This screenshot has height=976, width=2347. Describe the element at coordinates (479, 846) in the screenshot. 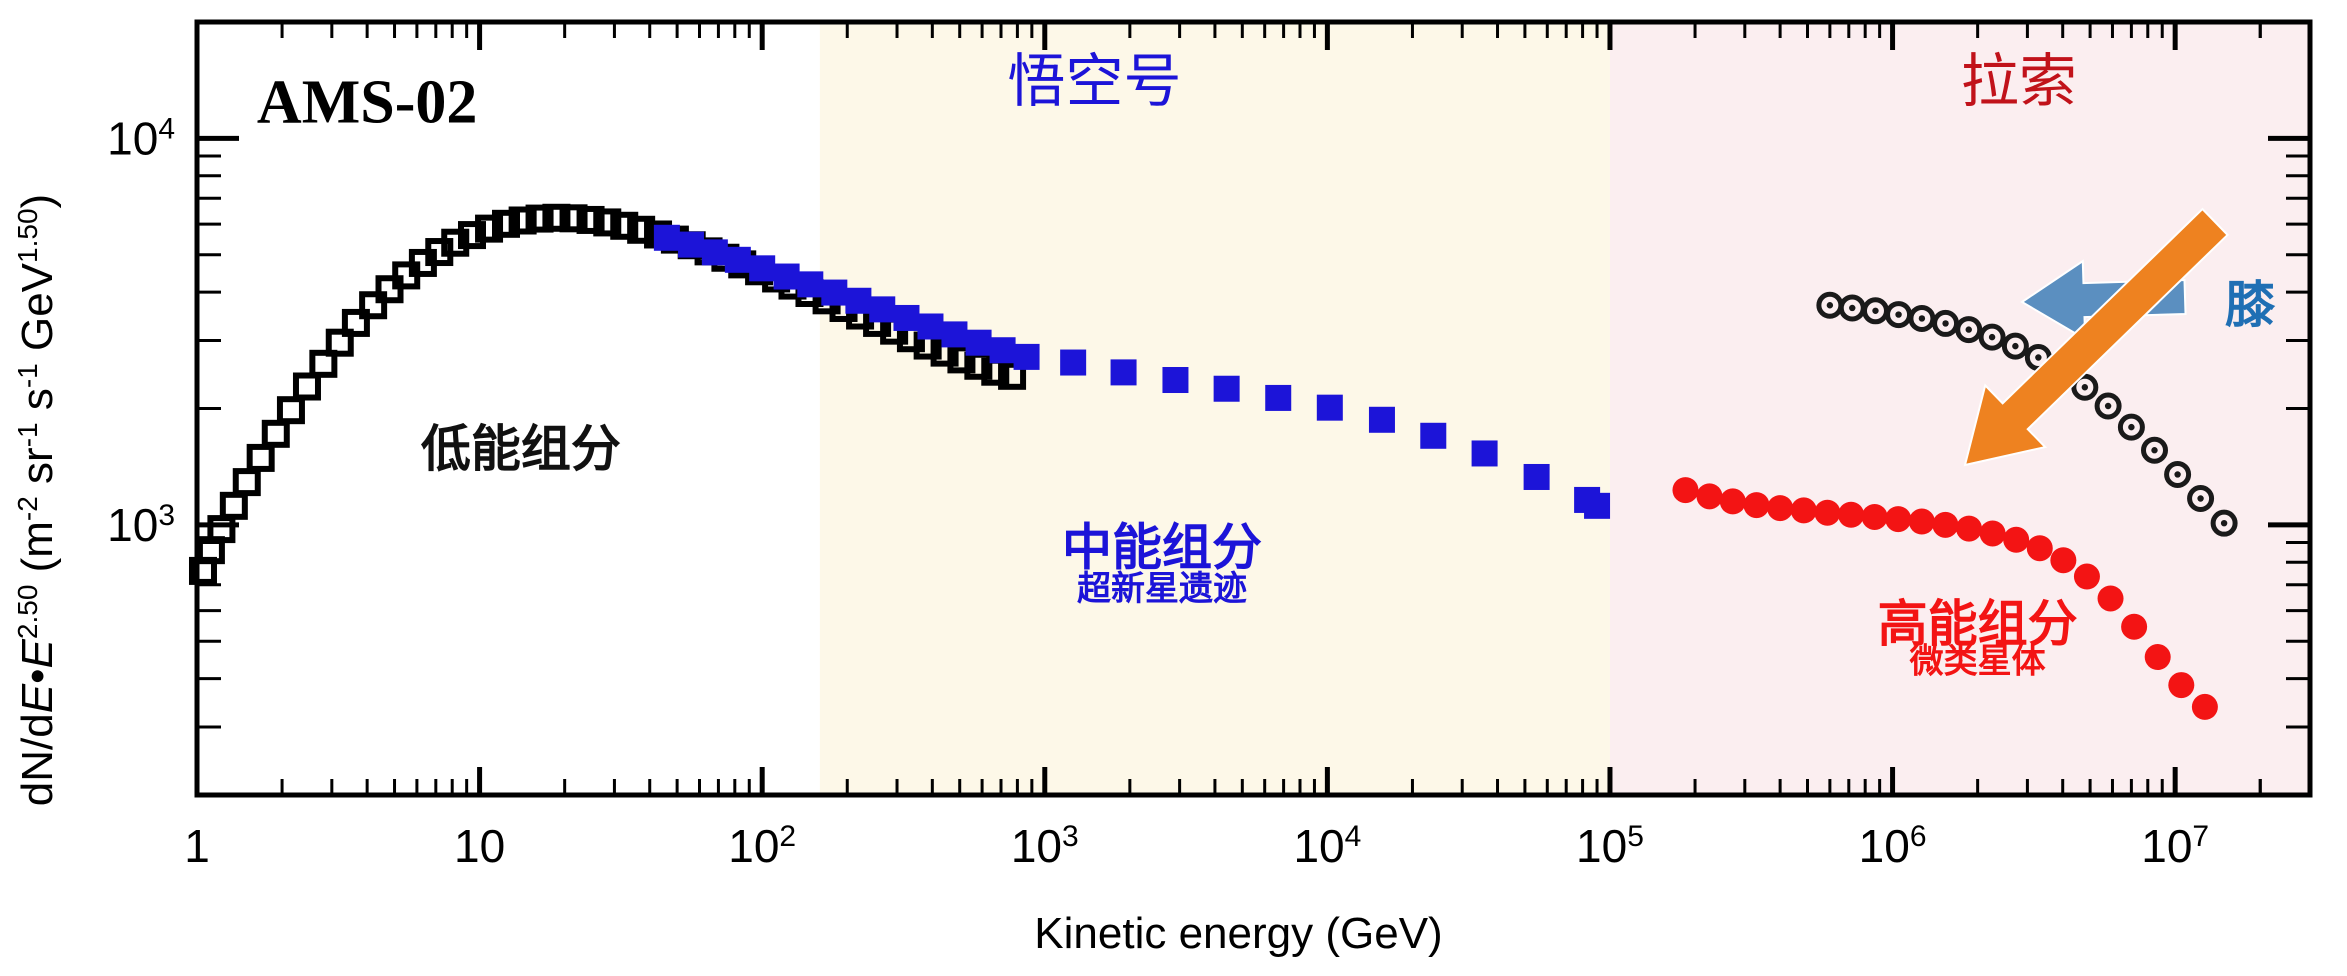

I see `x-tick-label: 10` at that location.